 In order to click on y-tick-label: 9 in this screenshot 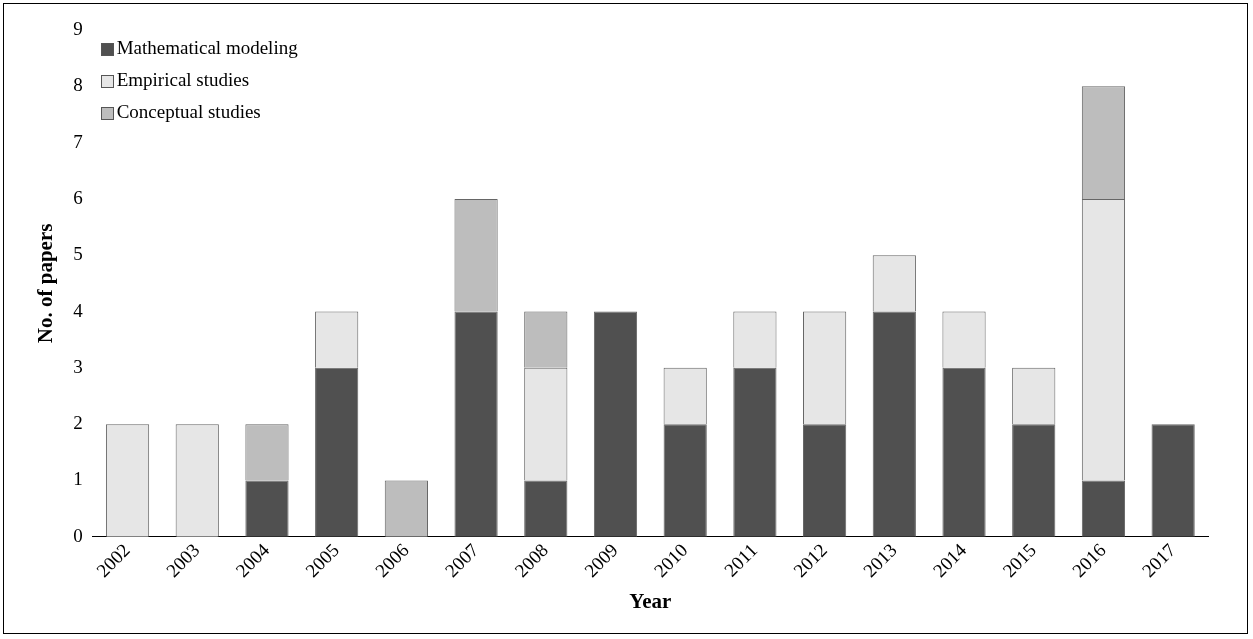, I will do `click(78, 28)`.